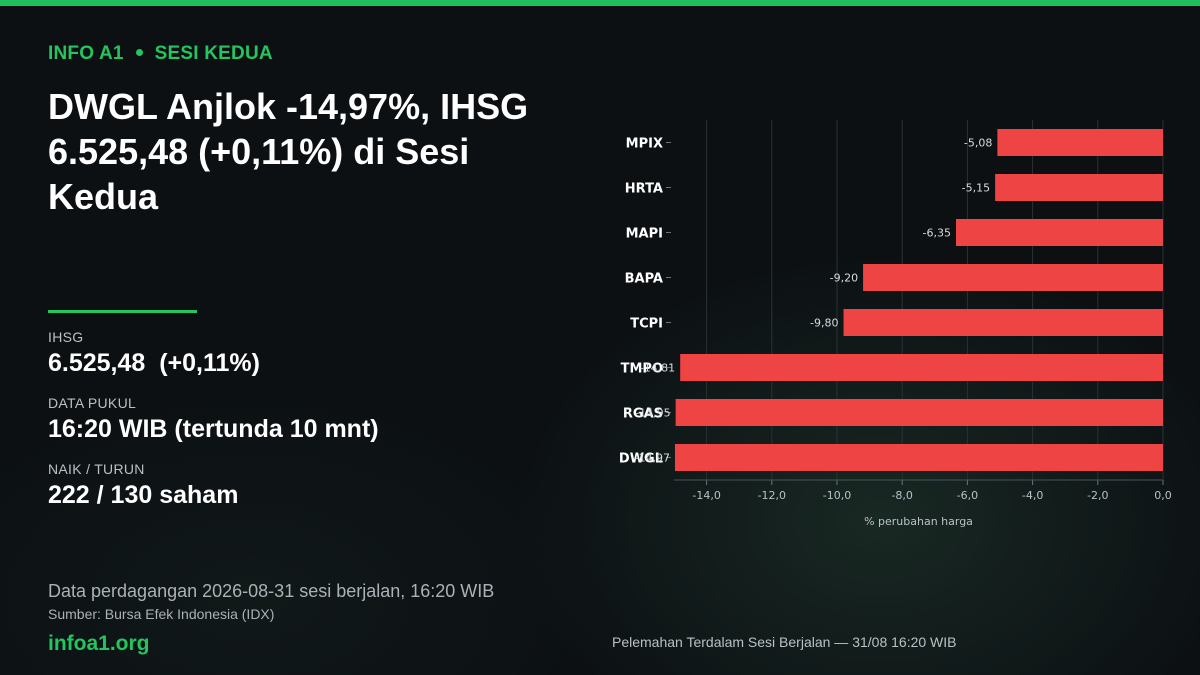  I want to click on category-label-tmpo: TMPO, so click(642, 369).